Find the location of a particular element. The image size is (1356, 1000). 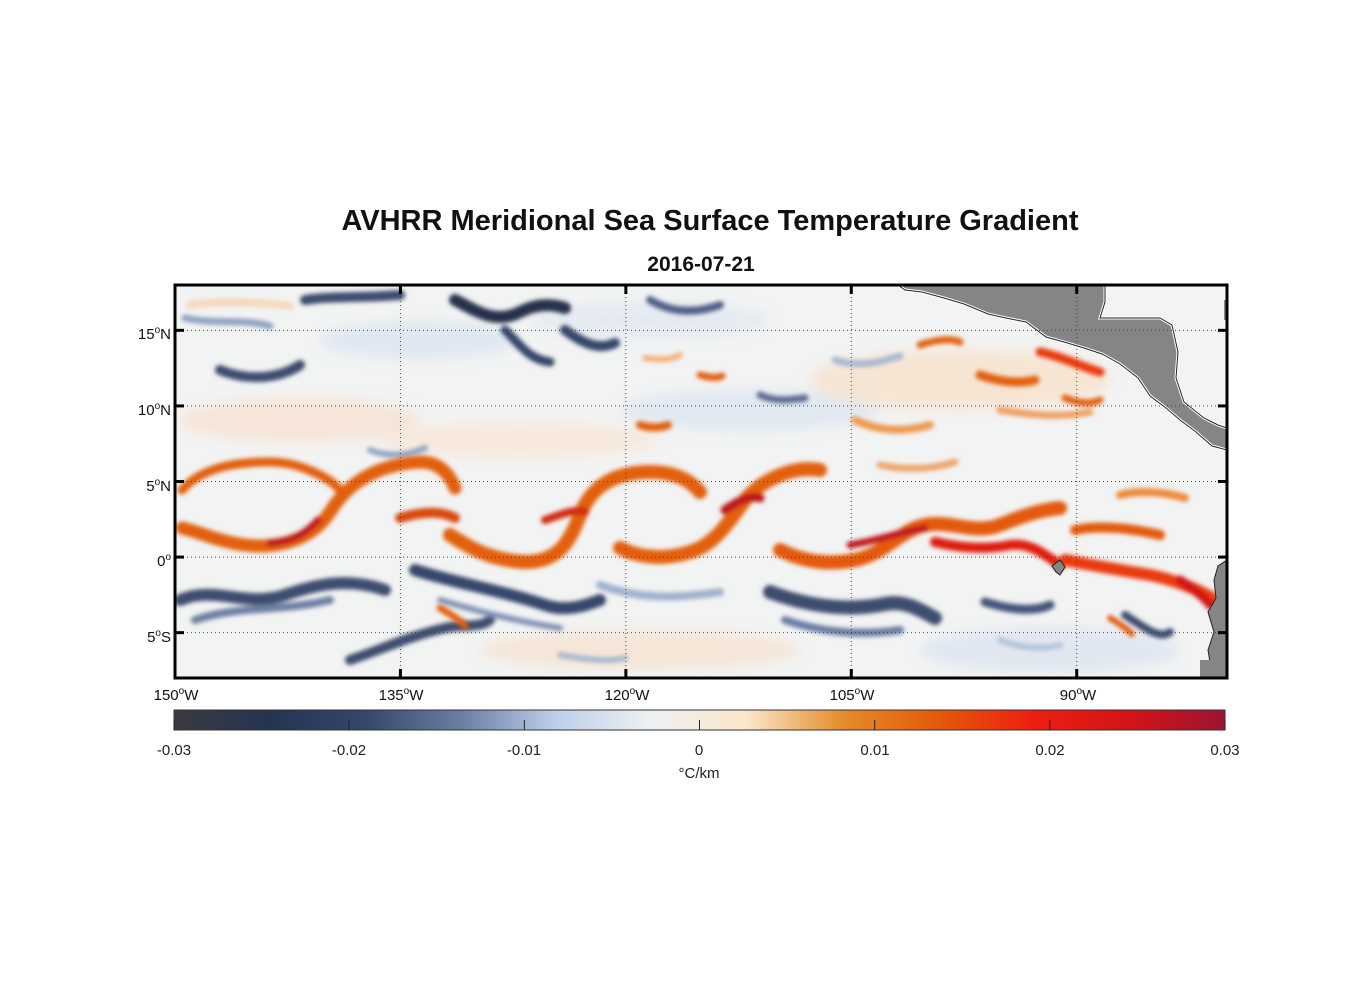

lat-label-15n: 15oN is located at coordinates (154, 334).